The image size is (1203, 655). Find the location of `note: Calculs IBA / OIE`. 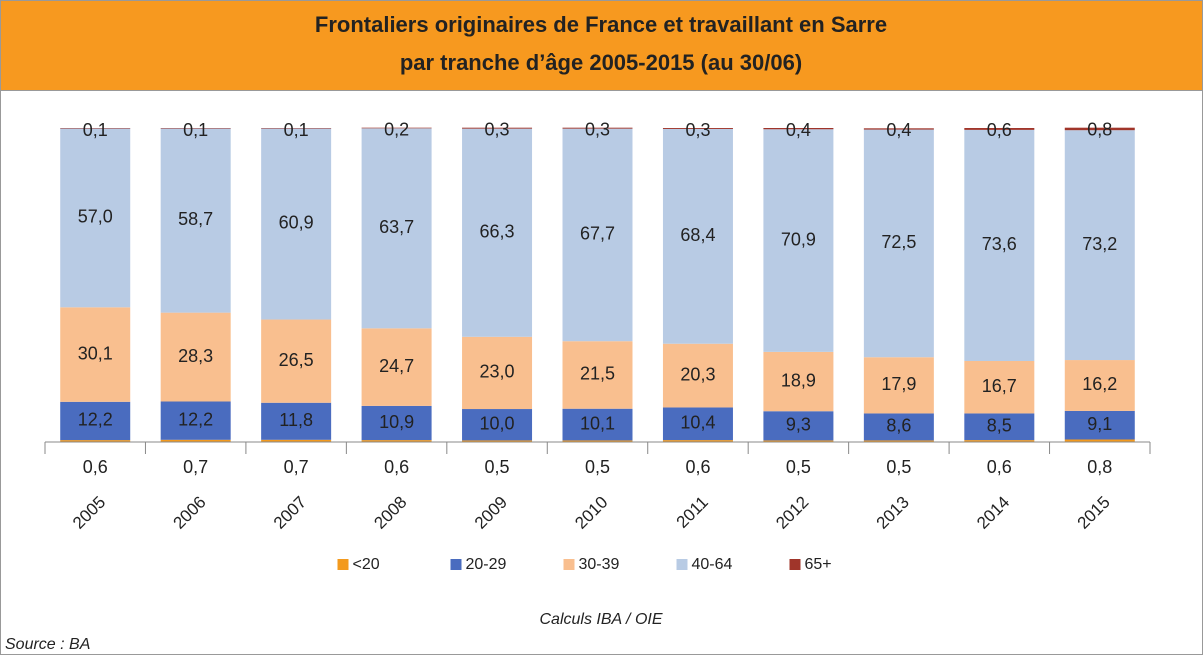

note: Calculs IBA / OIE is located at coordinates (601, 619).